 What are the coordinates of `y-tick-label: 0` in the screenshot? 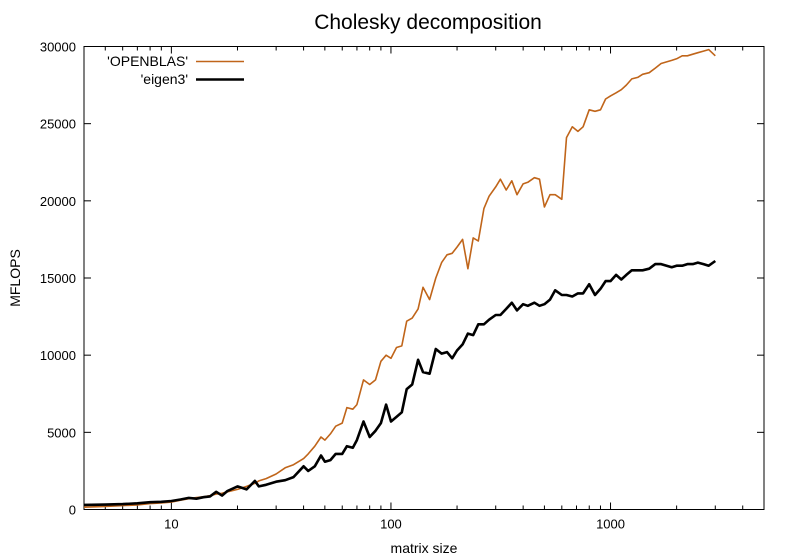 It's located at (72, 510).